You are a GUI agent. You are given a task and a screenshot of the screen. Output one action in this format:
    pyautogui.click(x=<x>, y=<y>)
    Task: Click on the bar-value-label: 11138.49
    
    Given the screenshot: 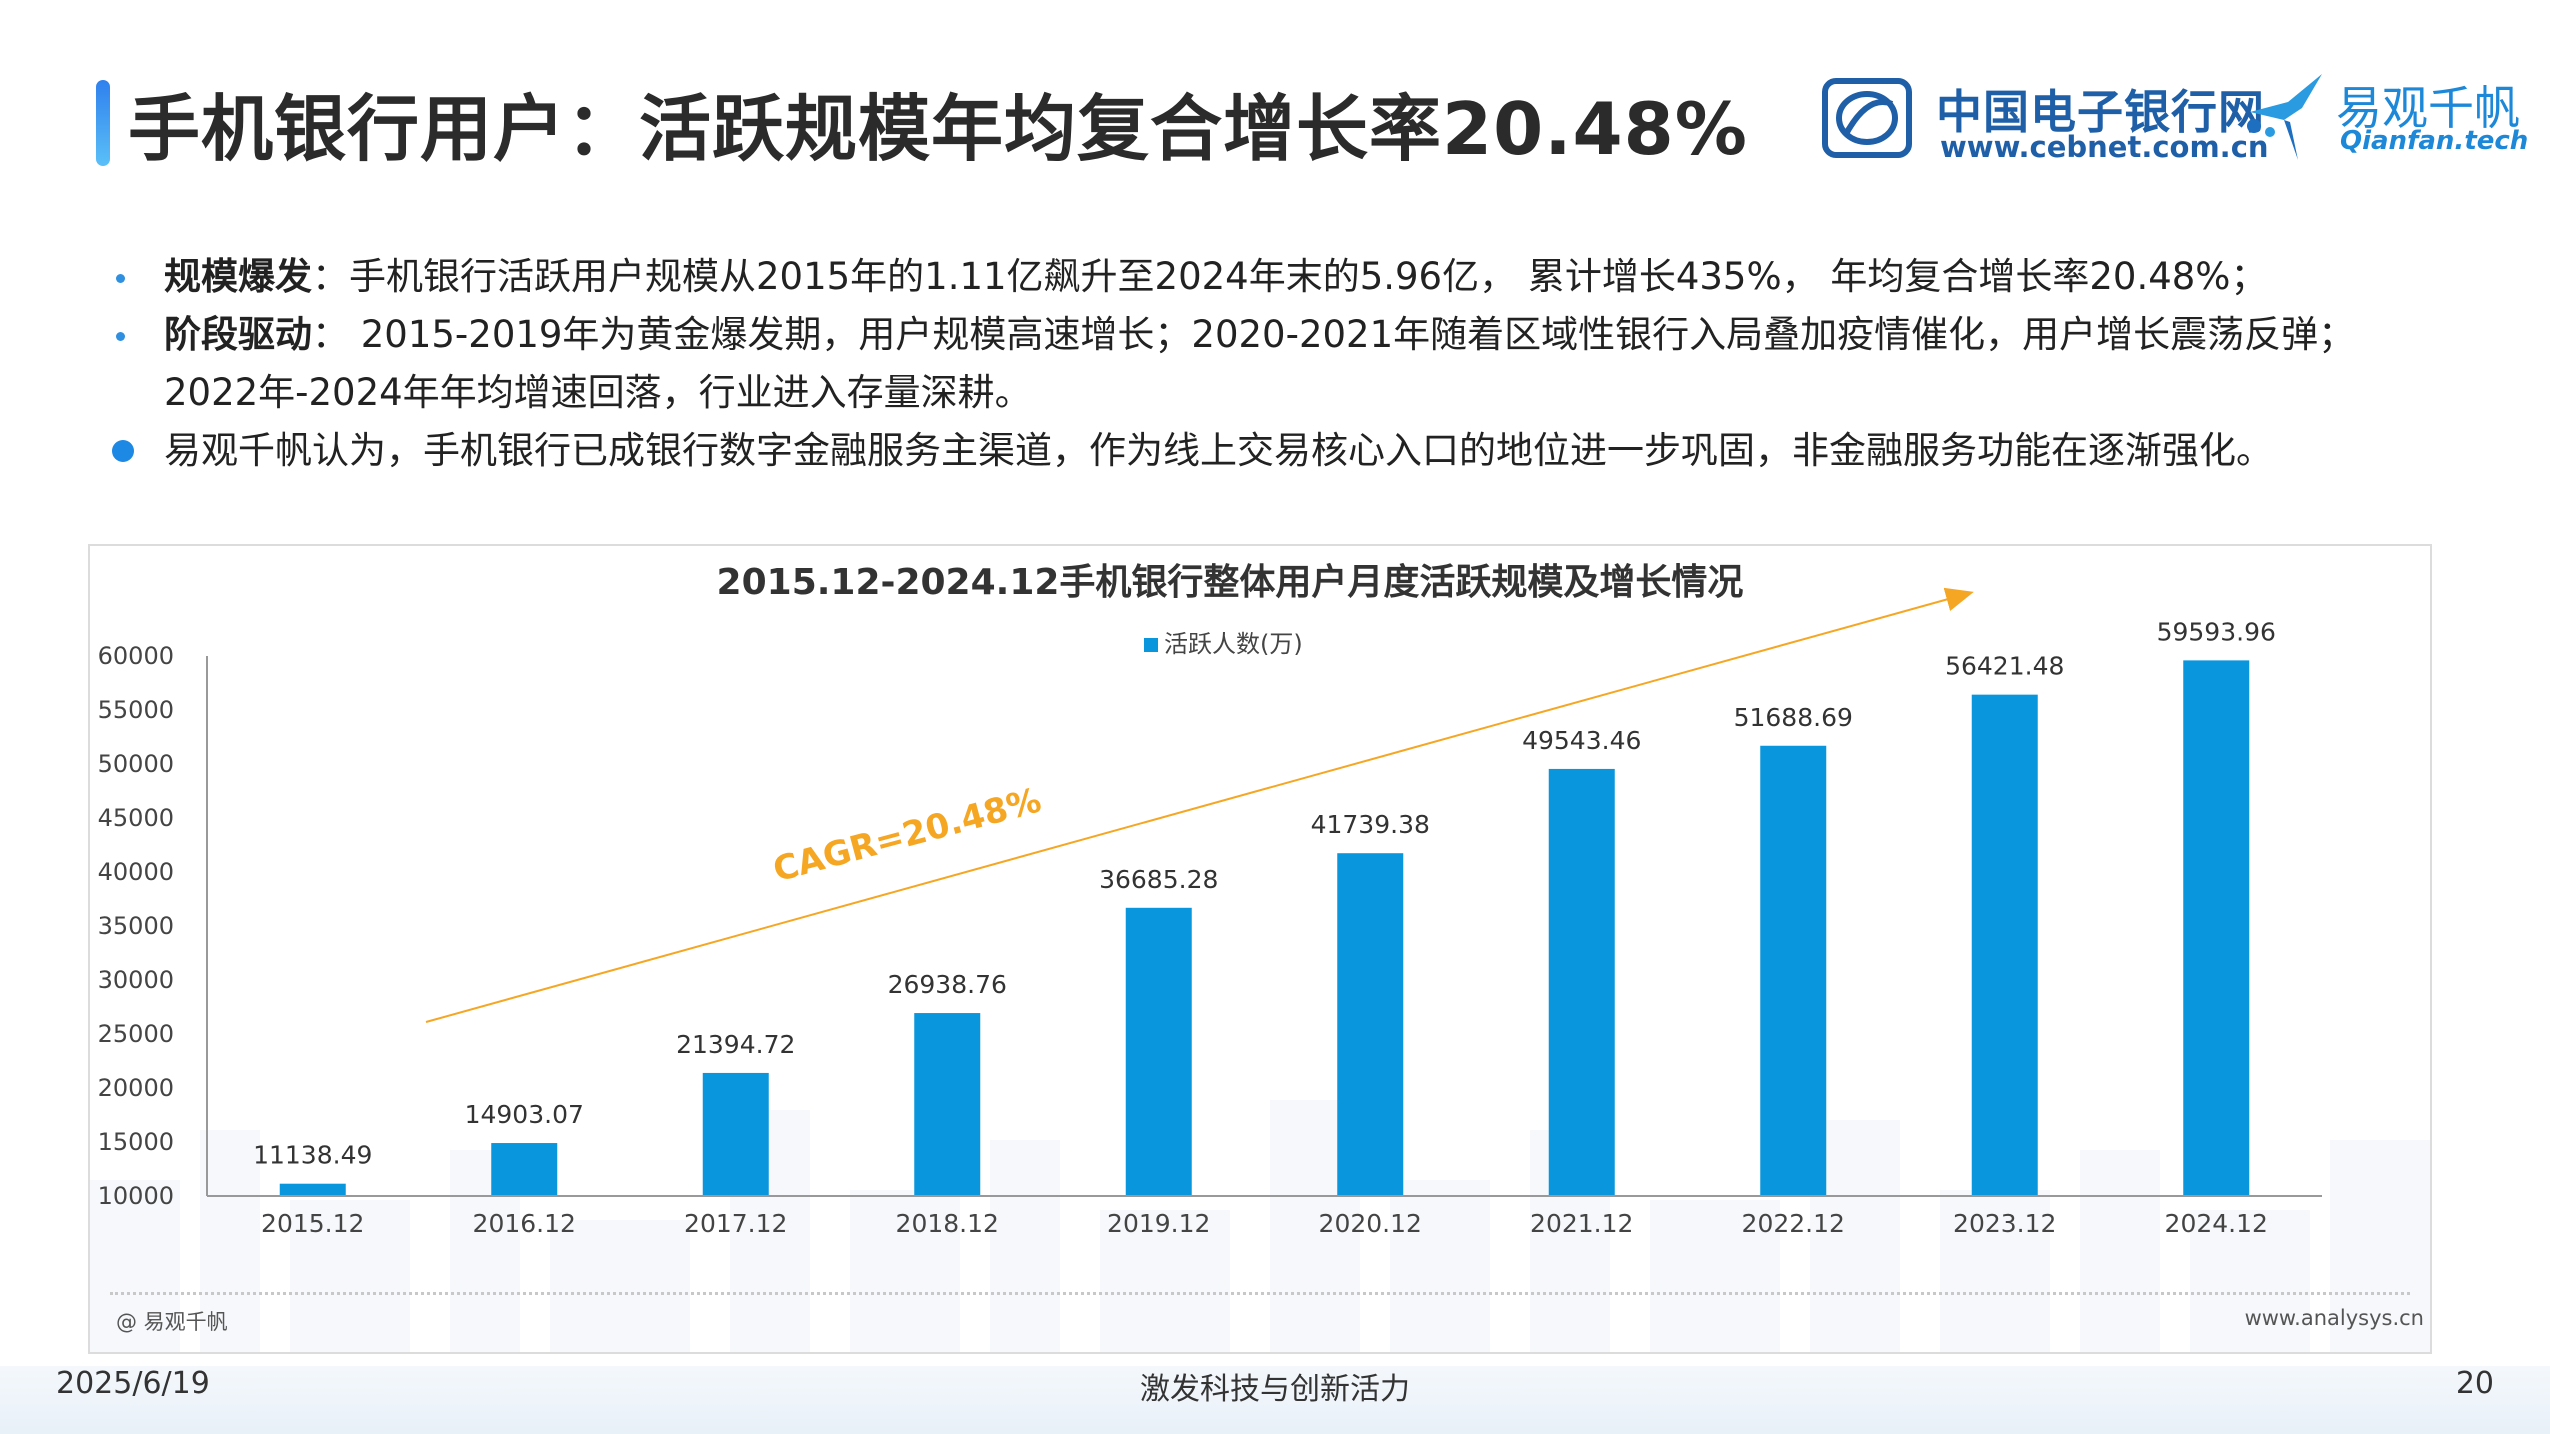 What is the action you would take?
    pyautogui.click(x=312, y=1155)
    